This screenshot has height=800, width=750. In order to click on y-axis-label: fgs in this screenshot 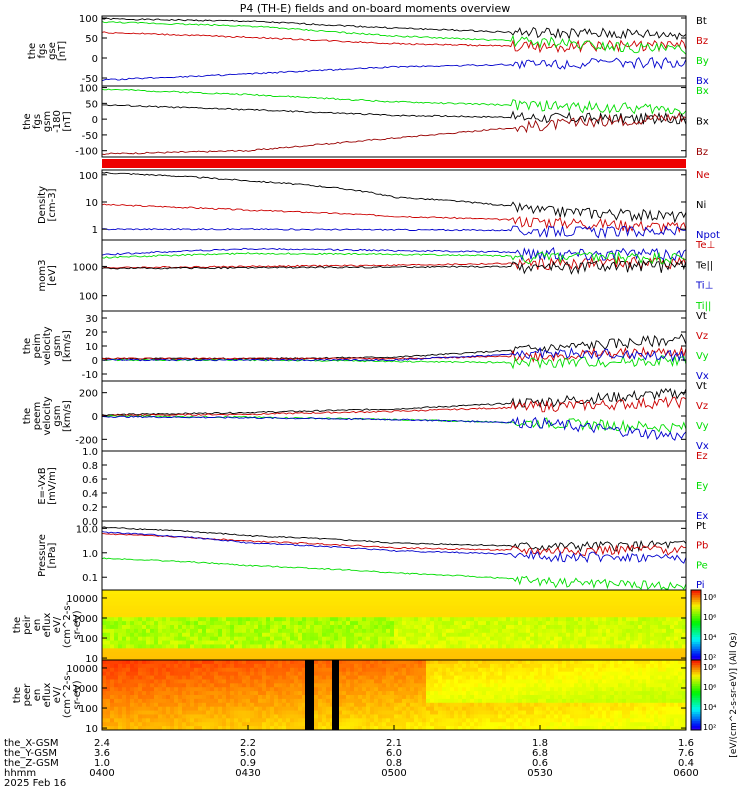, I will do `click(37, 121)`.